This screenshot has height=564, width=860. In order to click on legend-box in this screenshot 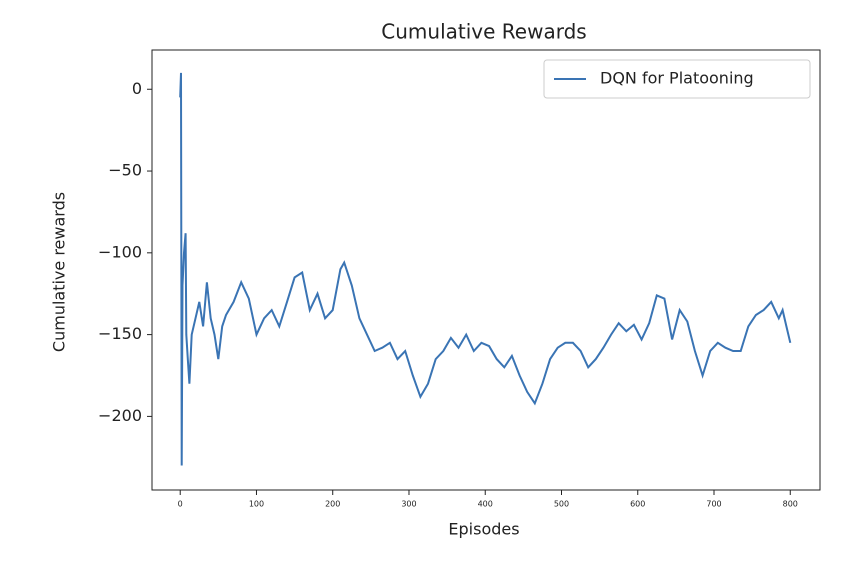, I will do `click(677, 79)`.